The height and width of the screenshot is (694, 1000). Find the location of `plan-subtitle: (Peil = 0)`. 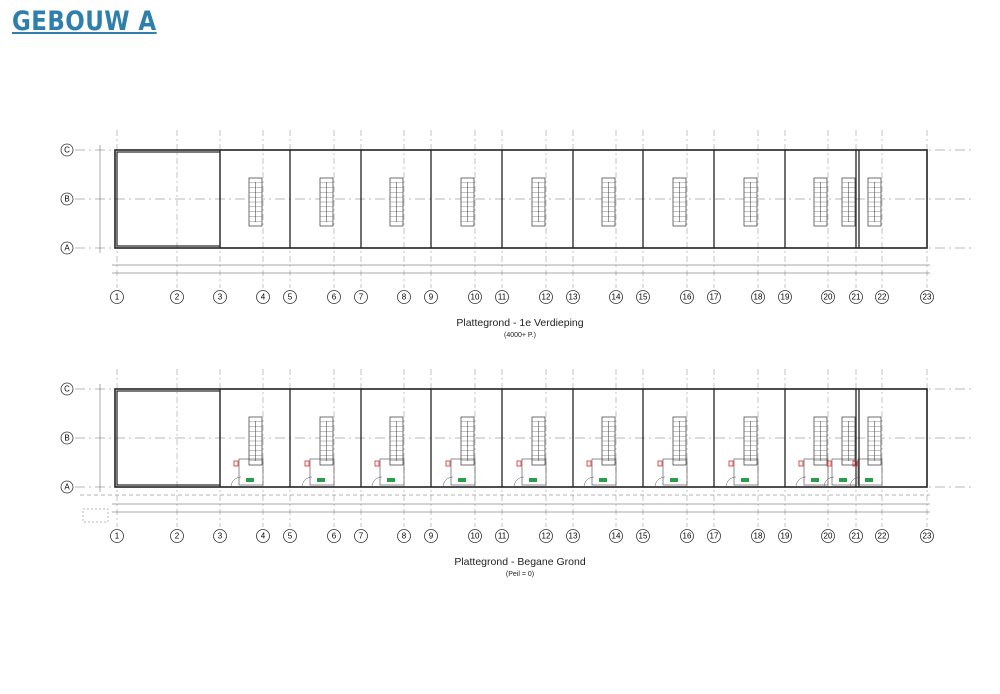

plan-subtitle: (Peil = 0) is located at coordinates (520, 574).